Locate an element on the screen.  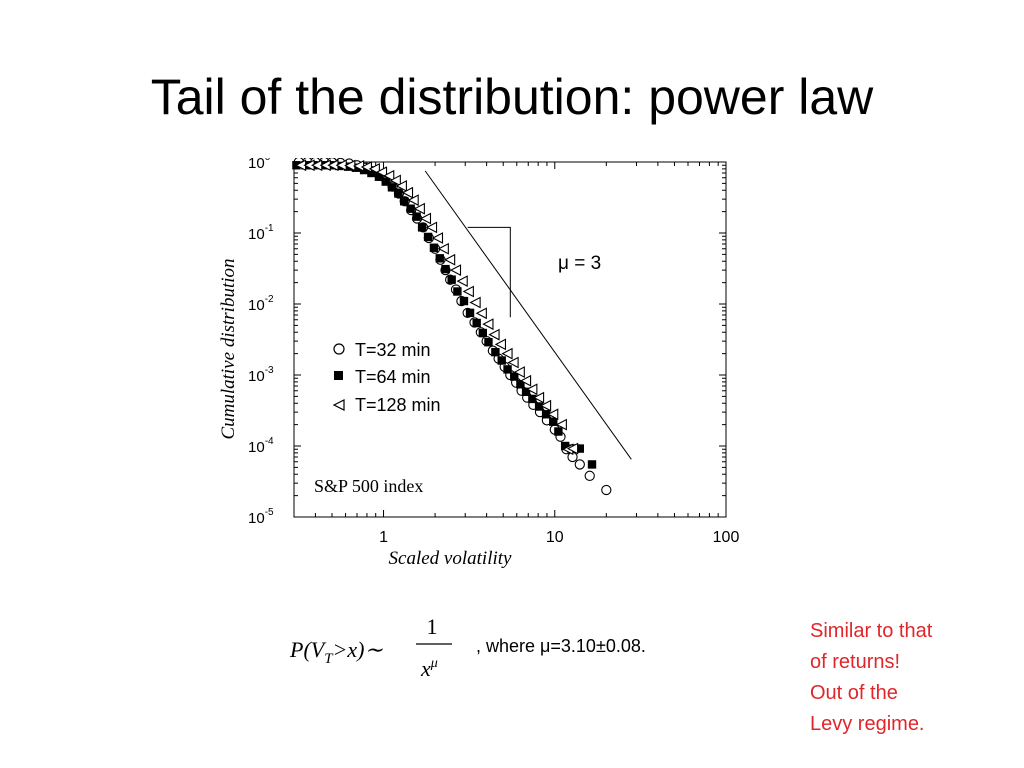
formula-numerator: 1 is located at coordinates (432, 626).